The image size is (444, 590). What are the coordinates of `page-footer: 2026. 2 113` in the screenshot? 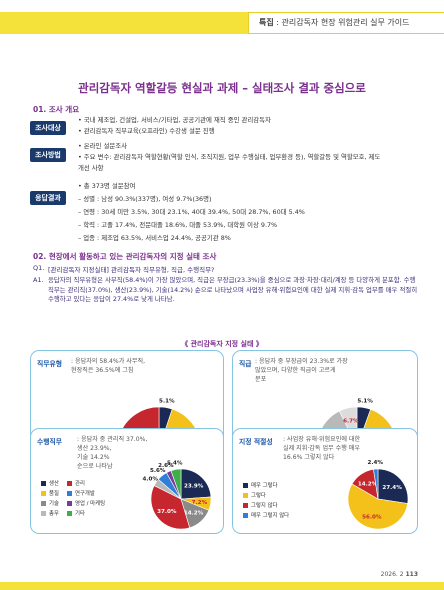 It's located at (399, 574).